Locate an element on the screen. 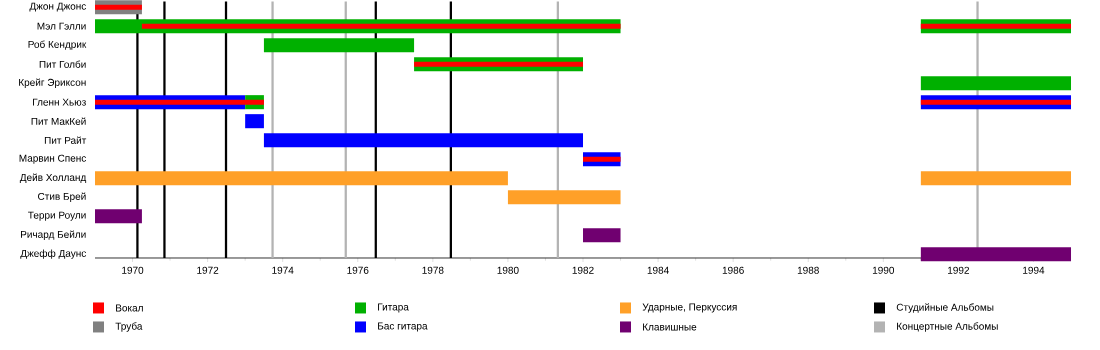  y-tick-label: Пит МакКей is located at coordinates (58, 121).